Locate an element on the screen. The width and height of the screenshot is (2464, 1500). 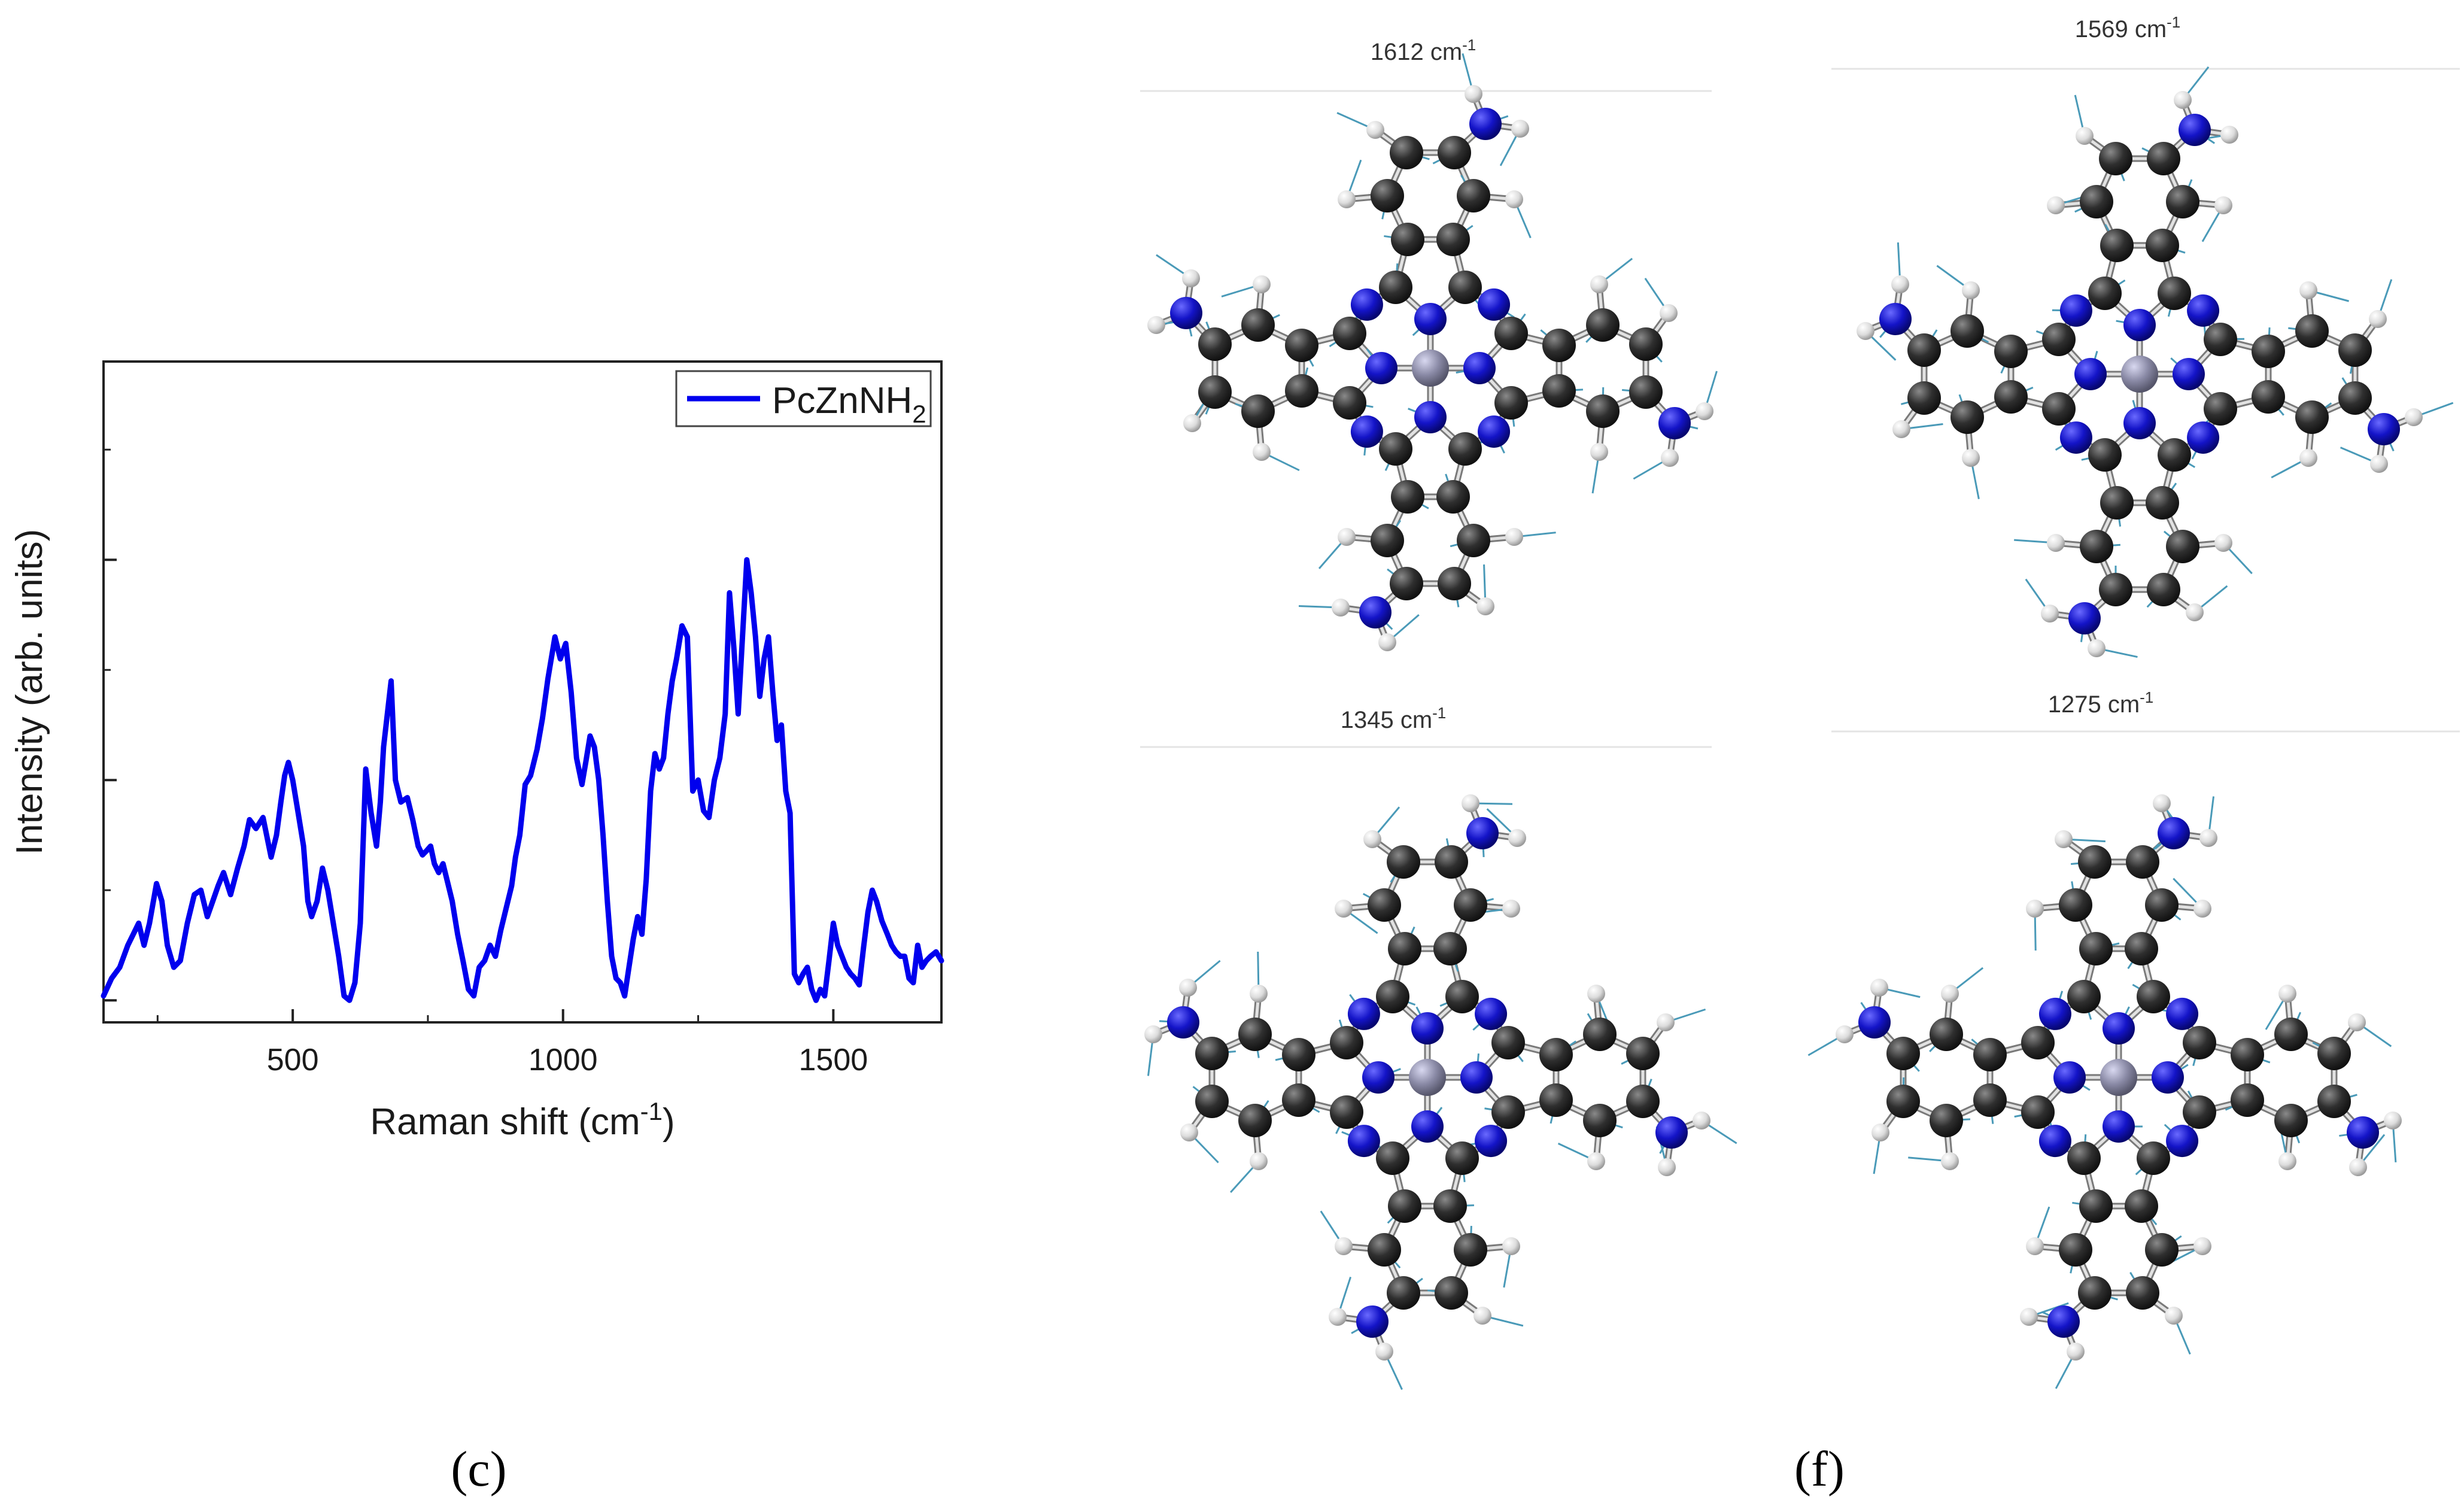
mode-frequency-label: 1275 cm-1 is located at coordinates (2101, 703).